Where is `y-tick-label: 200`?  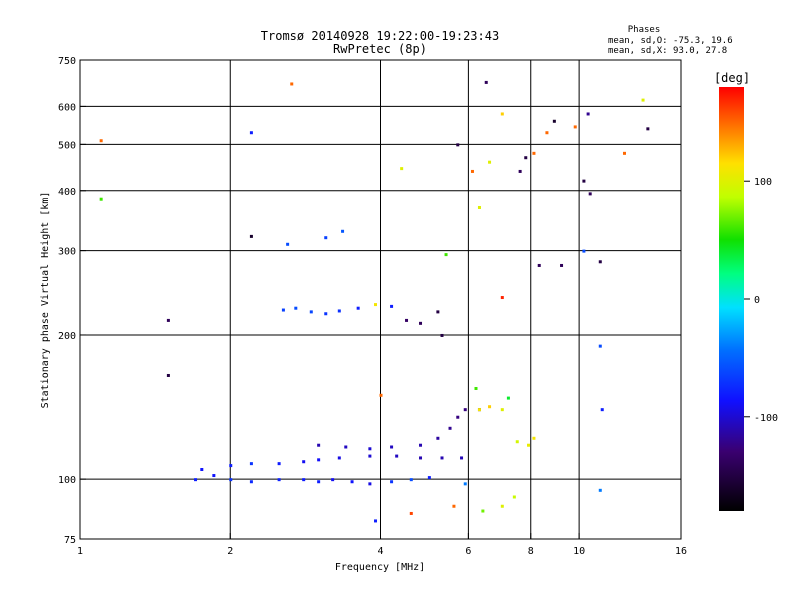 y-tick-label: 200 is located at coordinates (67, 336).